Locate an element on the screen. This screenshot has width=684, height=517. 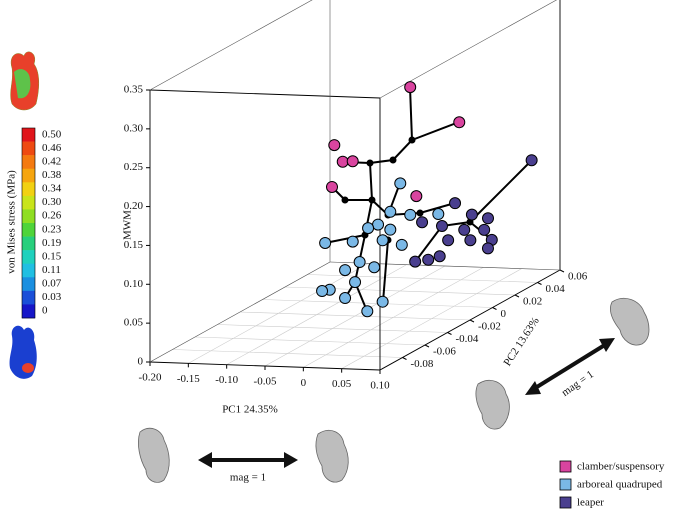
colorbar-label: 0.50 is located at coordinates (52, 134).